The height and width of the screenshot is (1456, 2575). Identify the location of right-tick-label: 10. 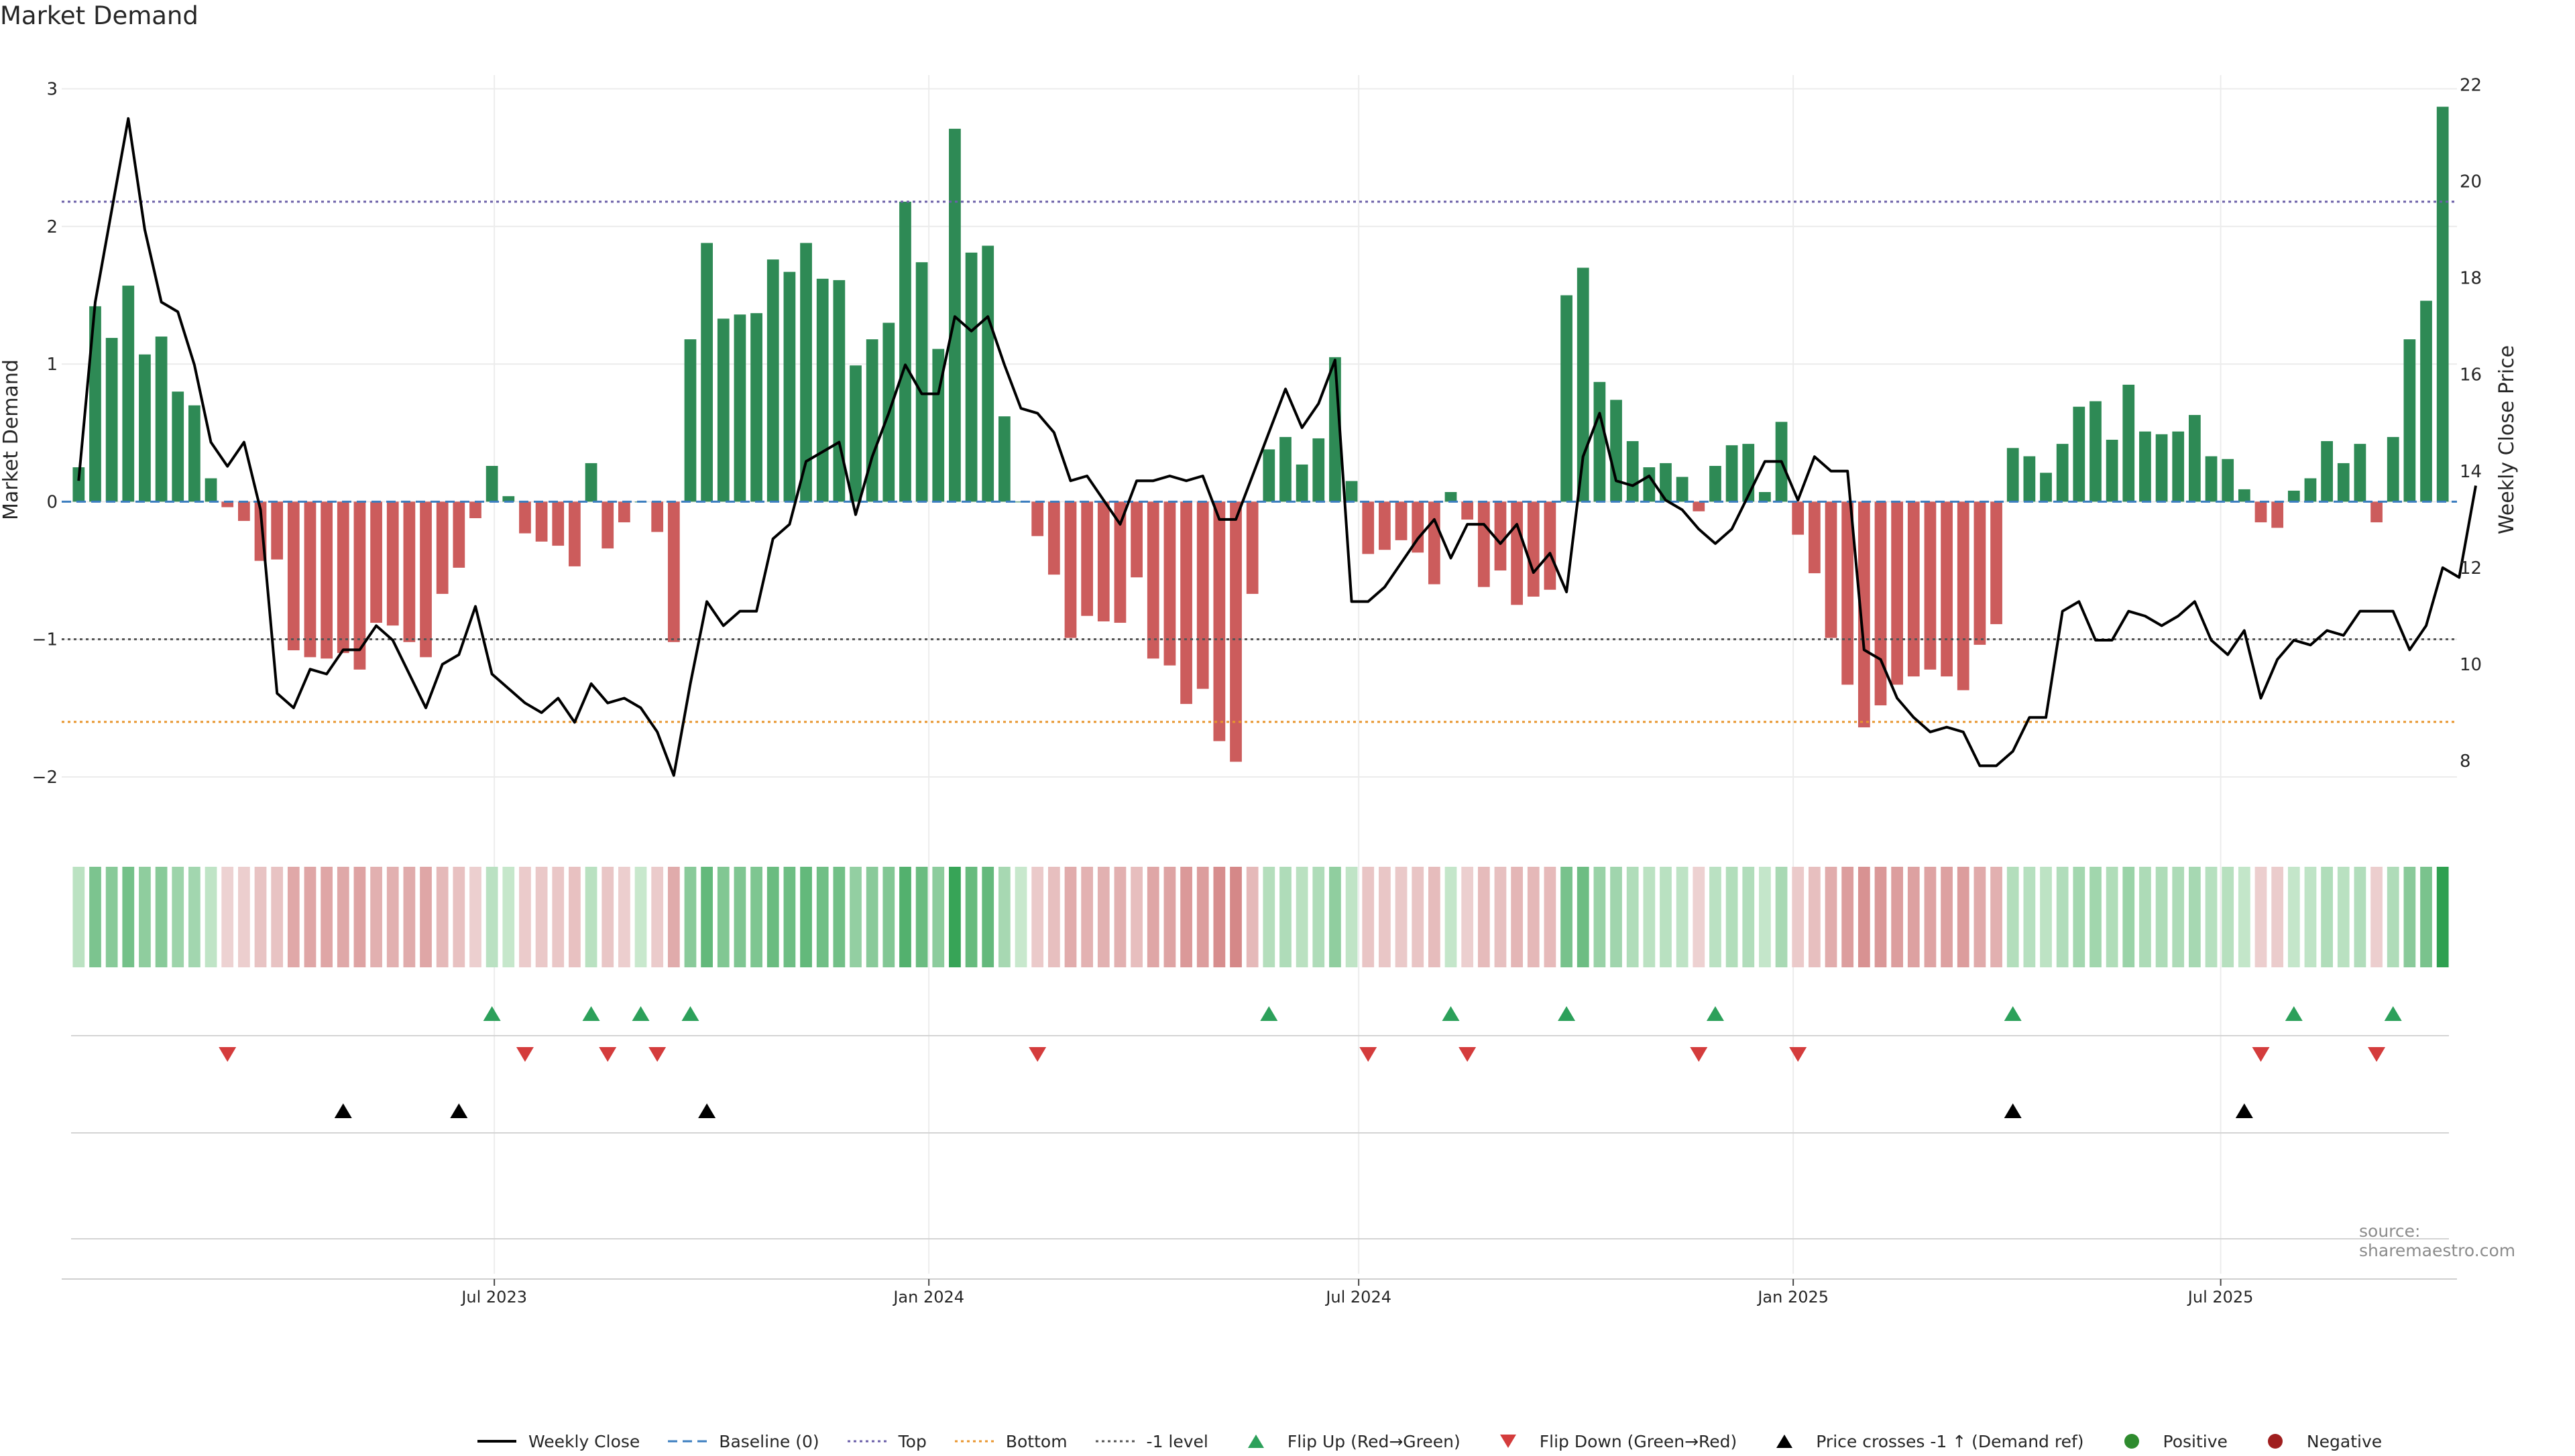
(2471, 665).